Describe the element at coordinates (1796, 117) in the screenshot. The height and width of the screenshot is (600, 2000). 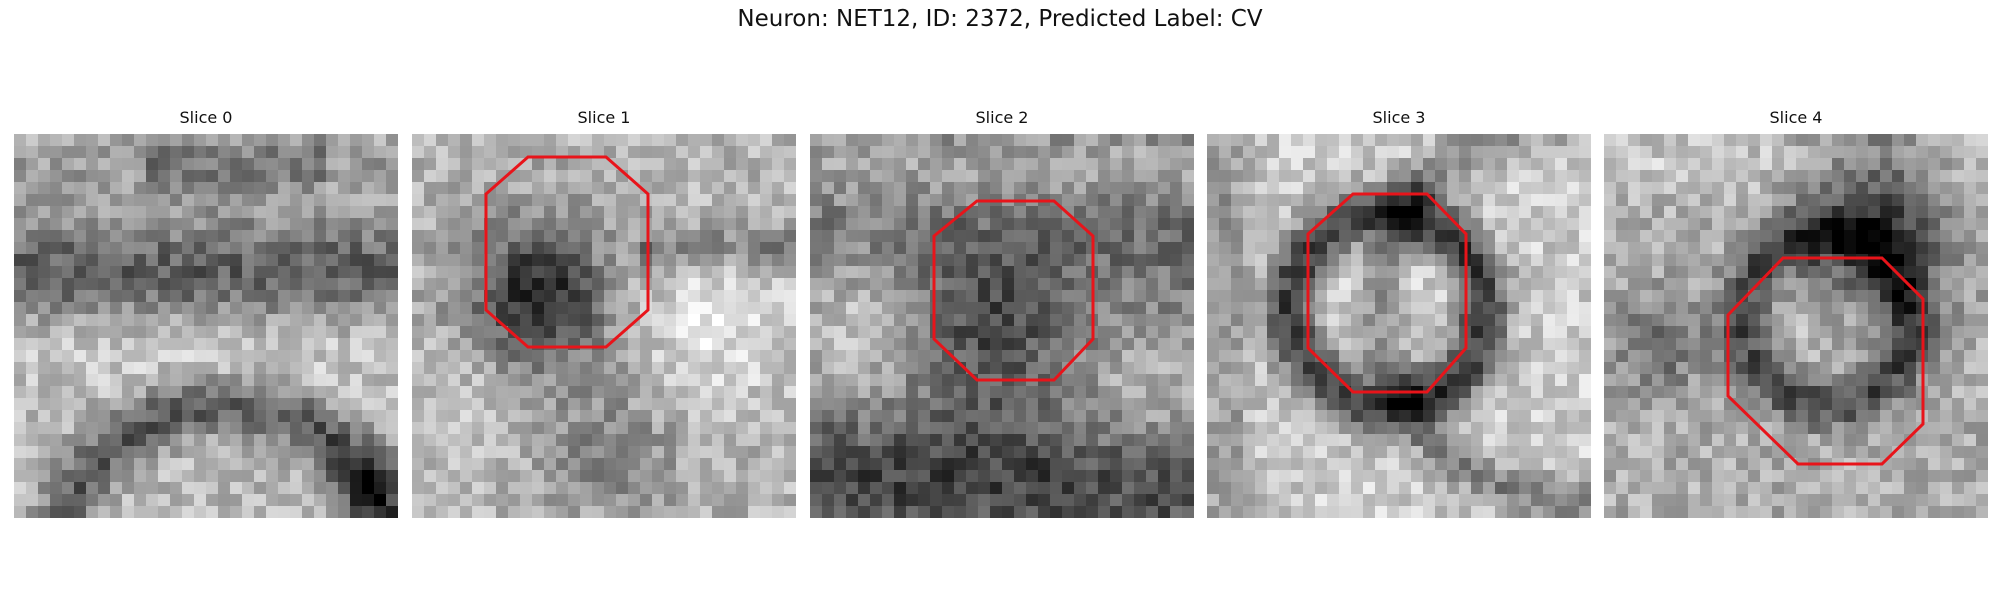
I see `slice-title: Slice 4` at that location.